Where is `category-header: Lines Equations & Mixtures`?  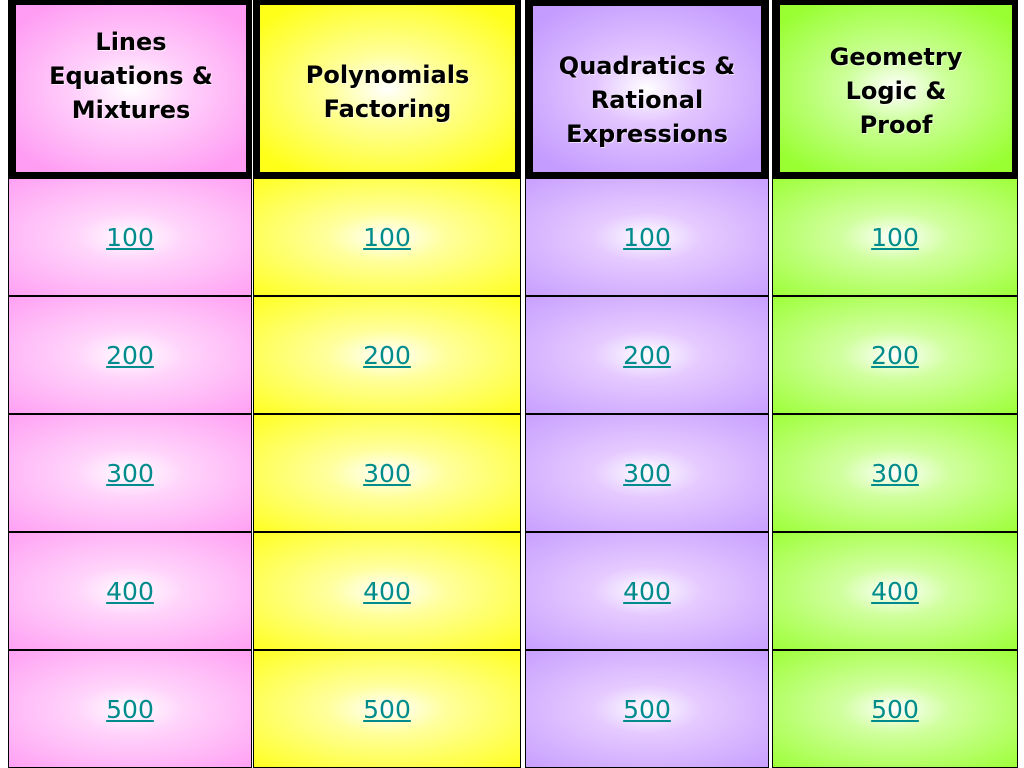 category-header: Lines Equations & Mixtures is located at coordinates (130, 89).